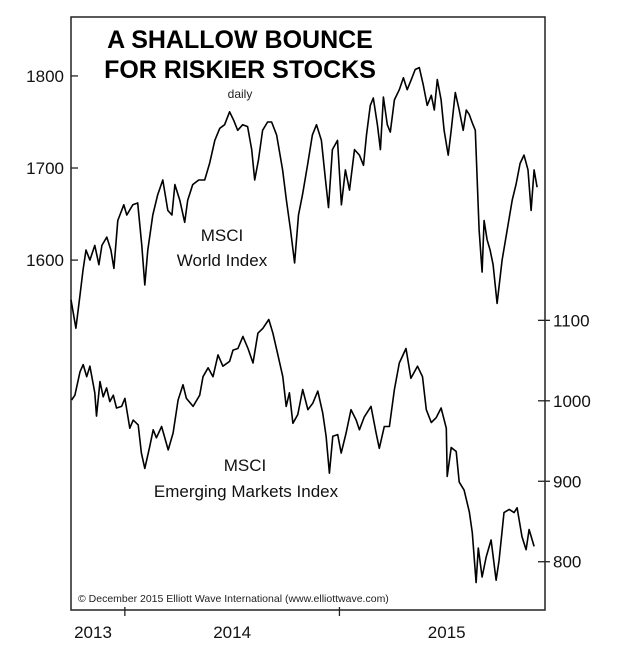 This screenshot has width=620, height=651. I want to click on left-tick-label: 1600, so click(45, 260).